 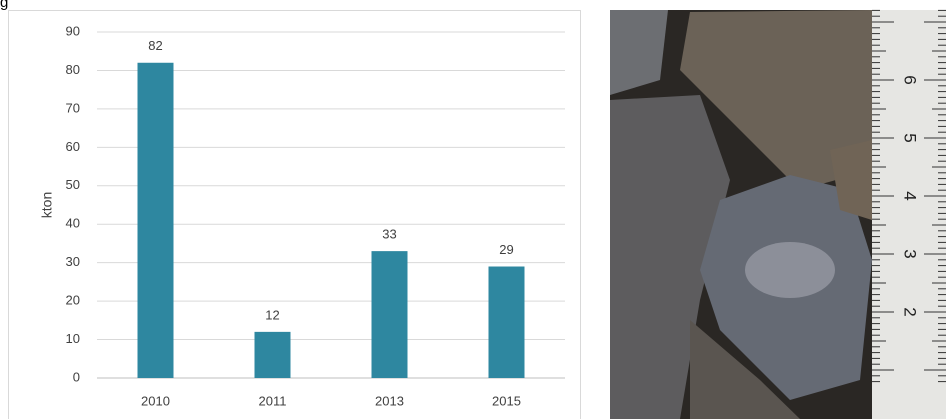 I want to click on figure-label: g, so click(x=4, y=5).